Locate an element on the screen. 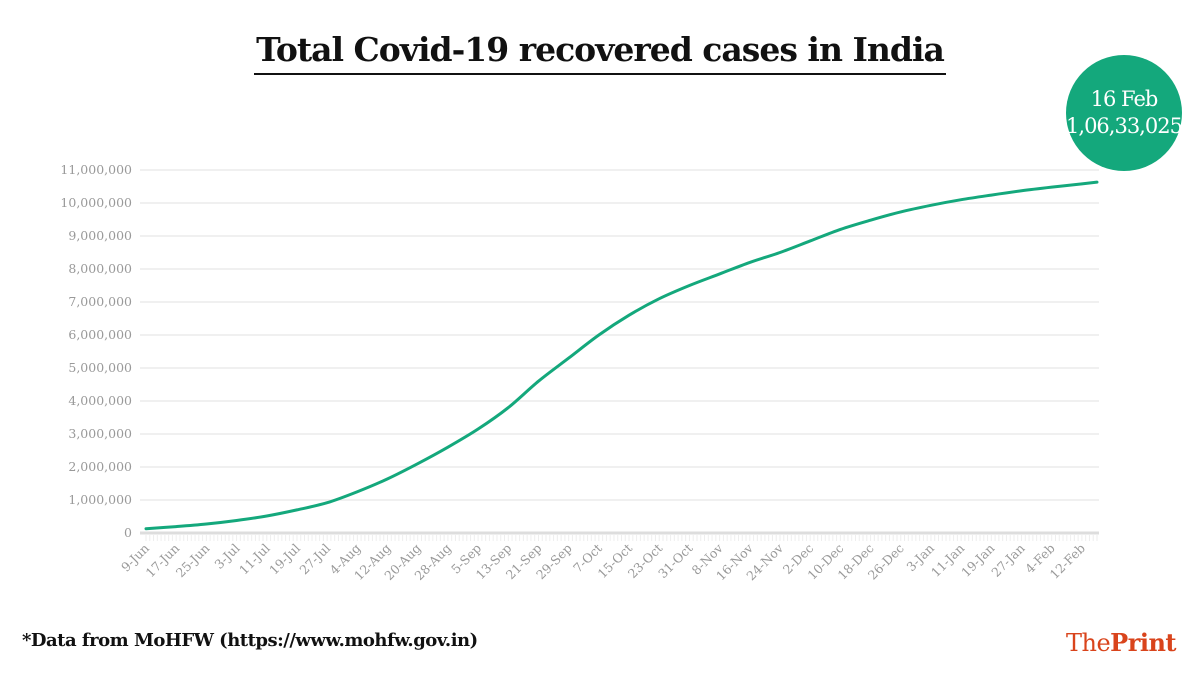  x-tick-label: 27-Jul is located at coordinates (314, 559).